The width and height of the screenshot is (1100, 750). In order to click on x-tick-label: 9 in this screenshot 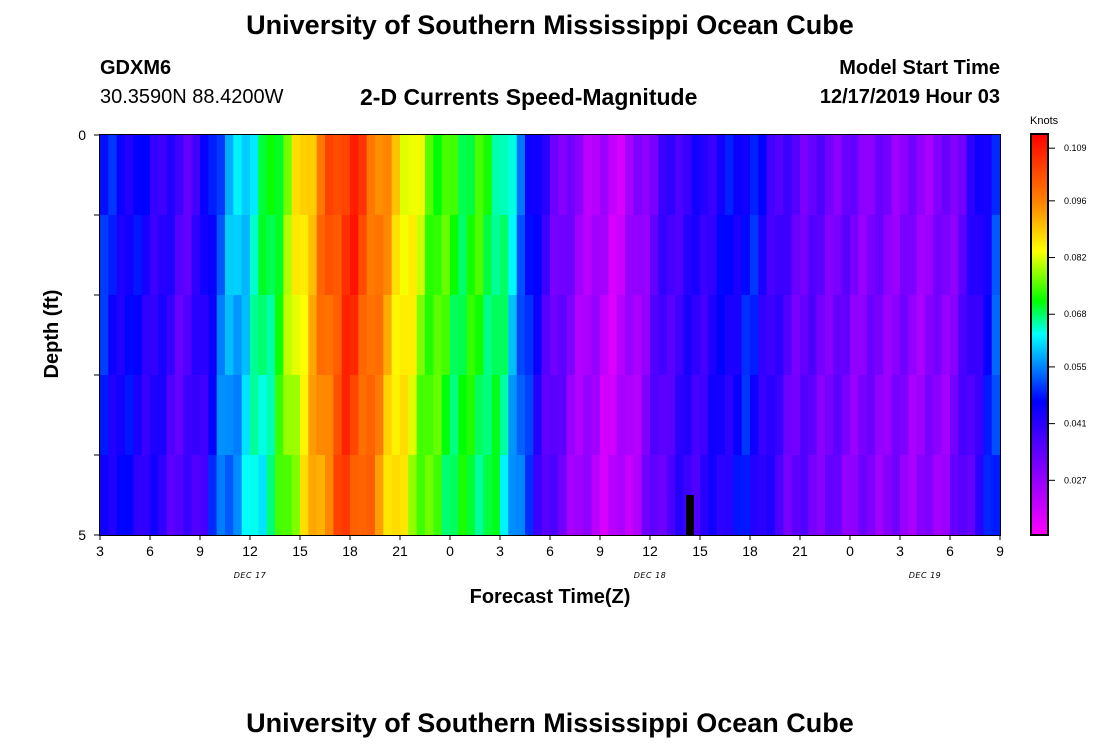, I will do `click(1000, 551)`.